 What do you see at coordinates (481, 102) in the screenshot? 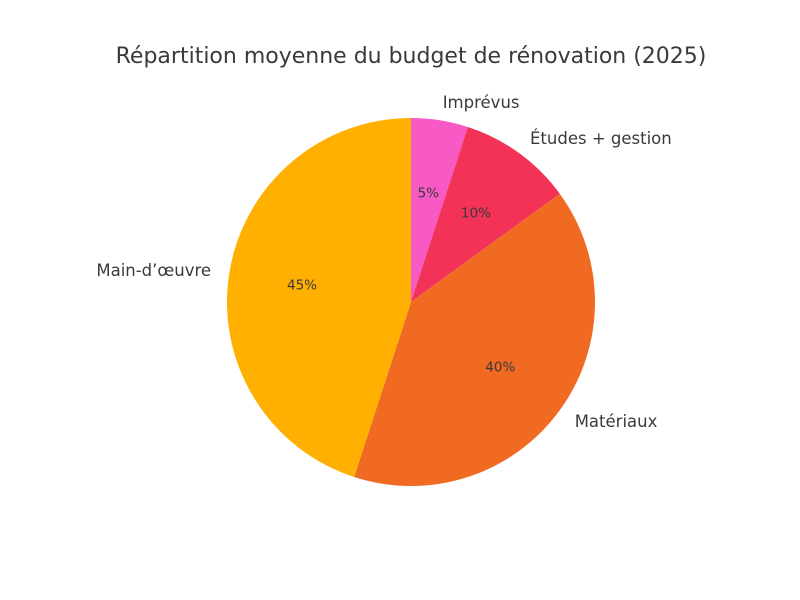
I see `slice-label-imprevus: Imprévus` at bounding box center [481, 102].